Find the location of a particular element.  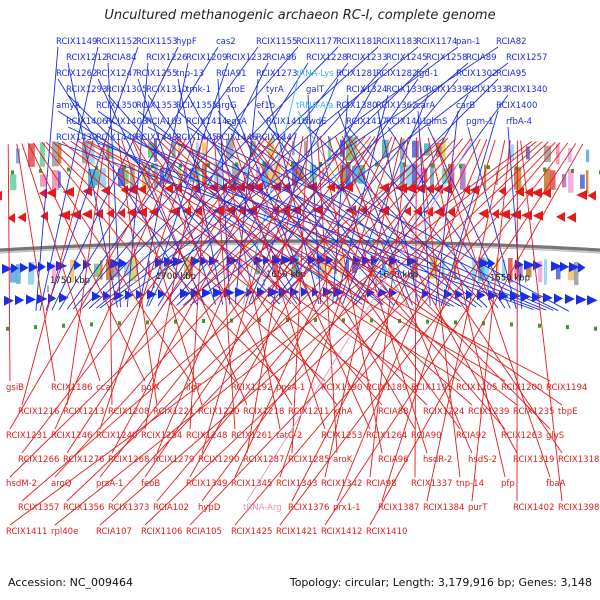

top-gene-label: RCIX1153 is located at coordinates (156, 42).